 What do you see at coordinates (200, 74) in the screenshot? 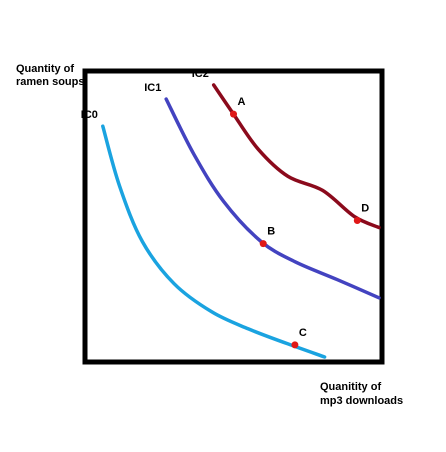
I see `curve-label-ic2: IC2` at bounding box center [200, 74].